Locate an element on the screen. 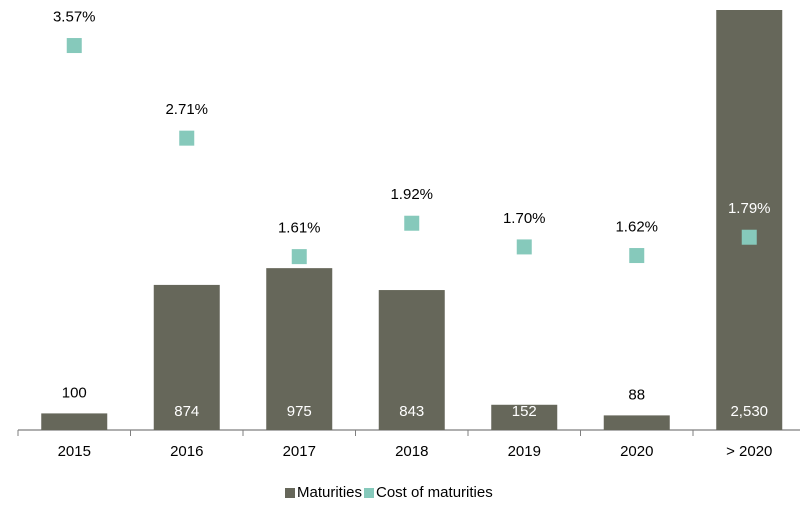 The width and height of the screenshot is (801, 505). marker-value-label: 1.92% is located at coordinates (411, 194).